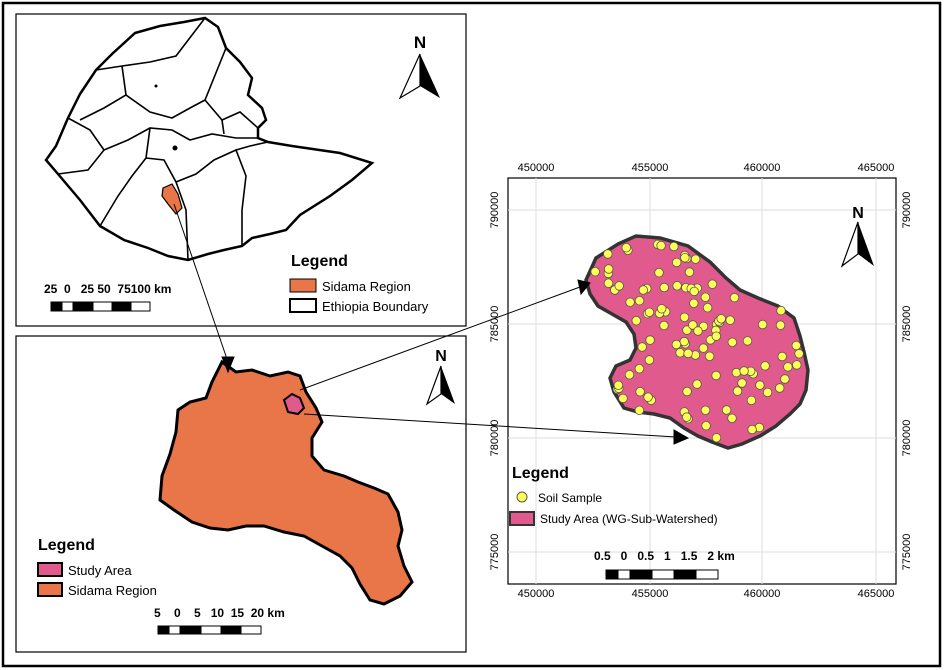 Image resolution: width=944 pixels, height=670 pixels. What do you see at coordinates (163, 139) in the screenshot?
I see `regional-borders` at bounding box center [163, 139].